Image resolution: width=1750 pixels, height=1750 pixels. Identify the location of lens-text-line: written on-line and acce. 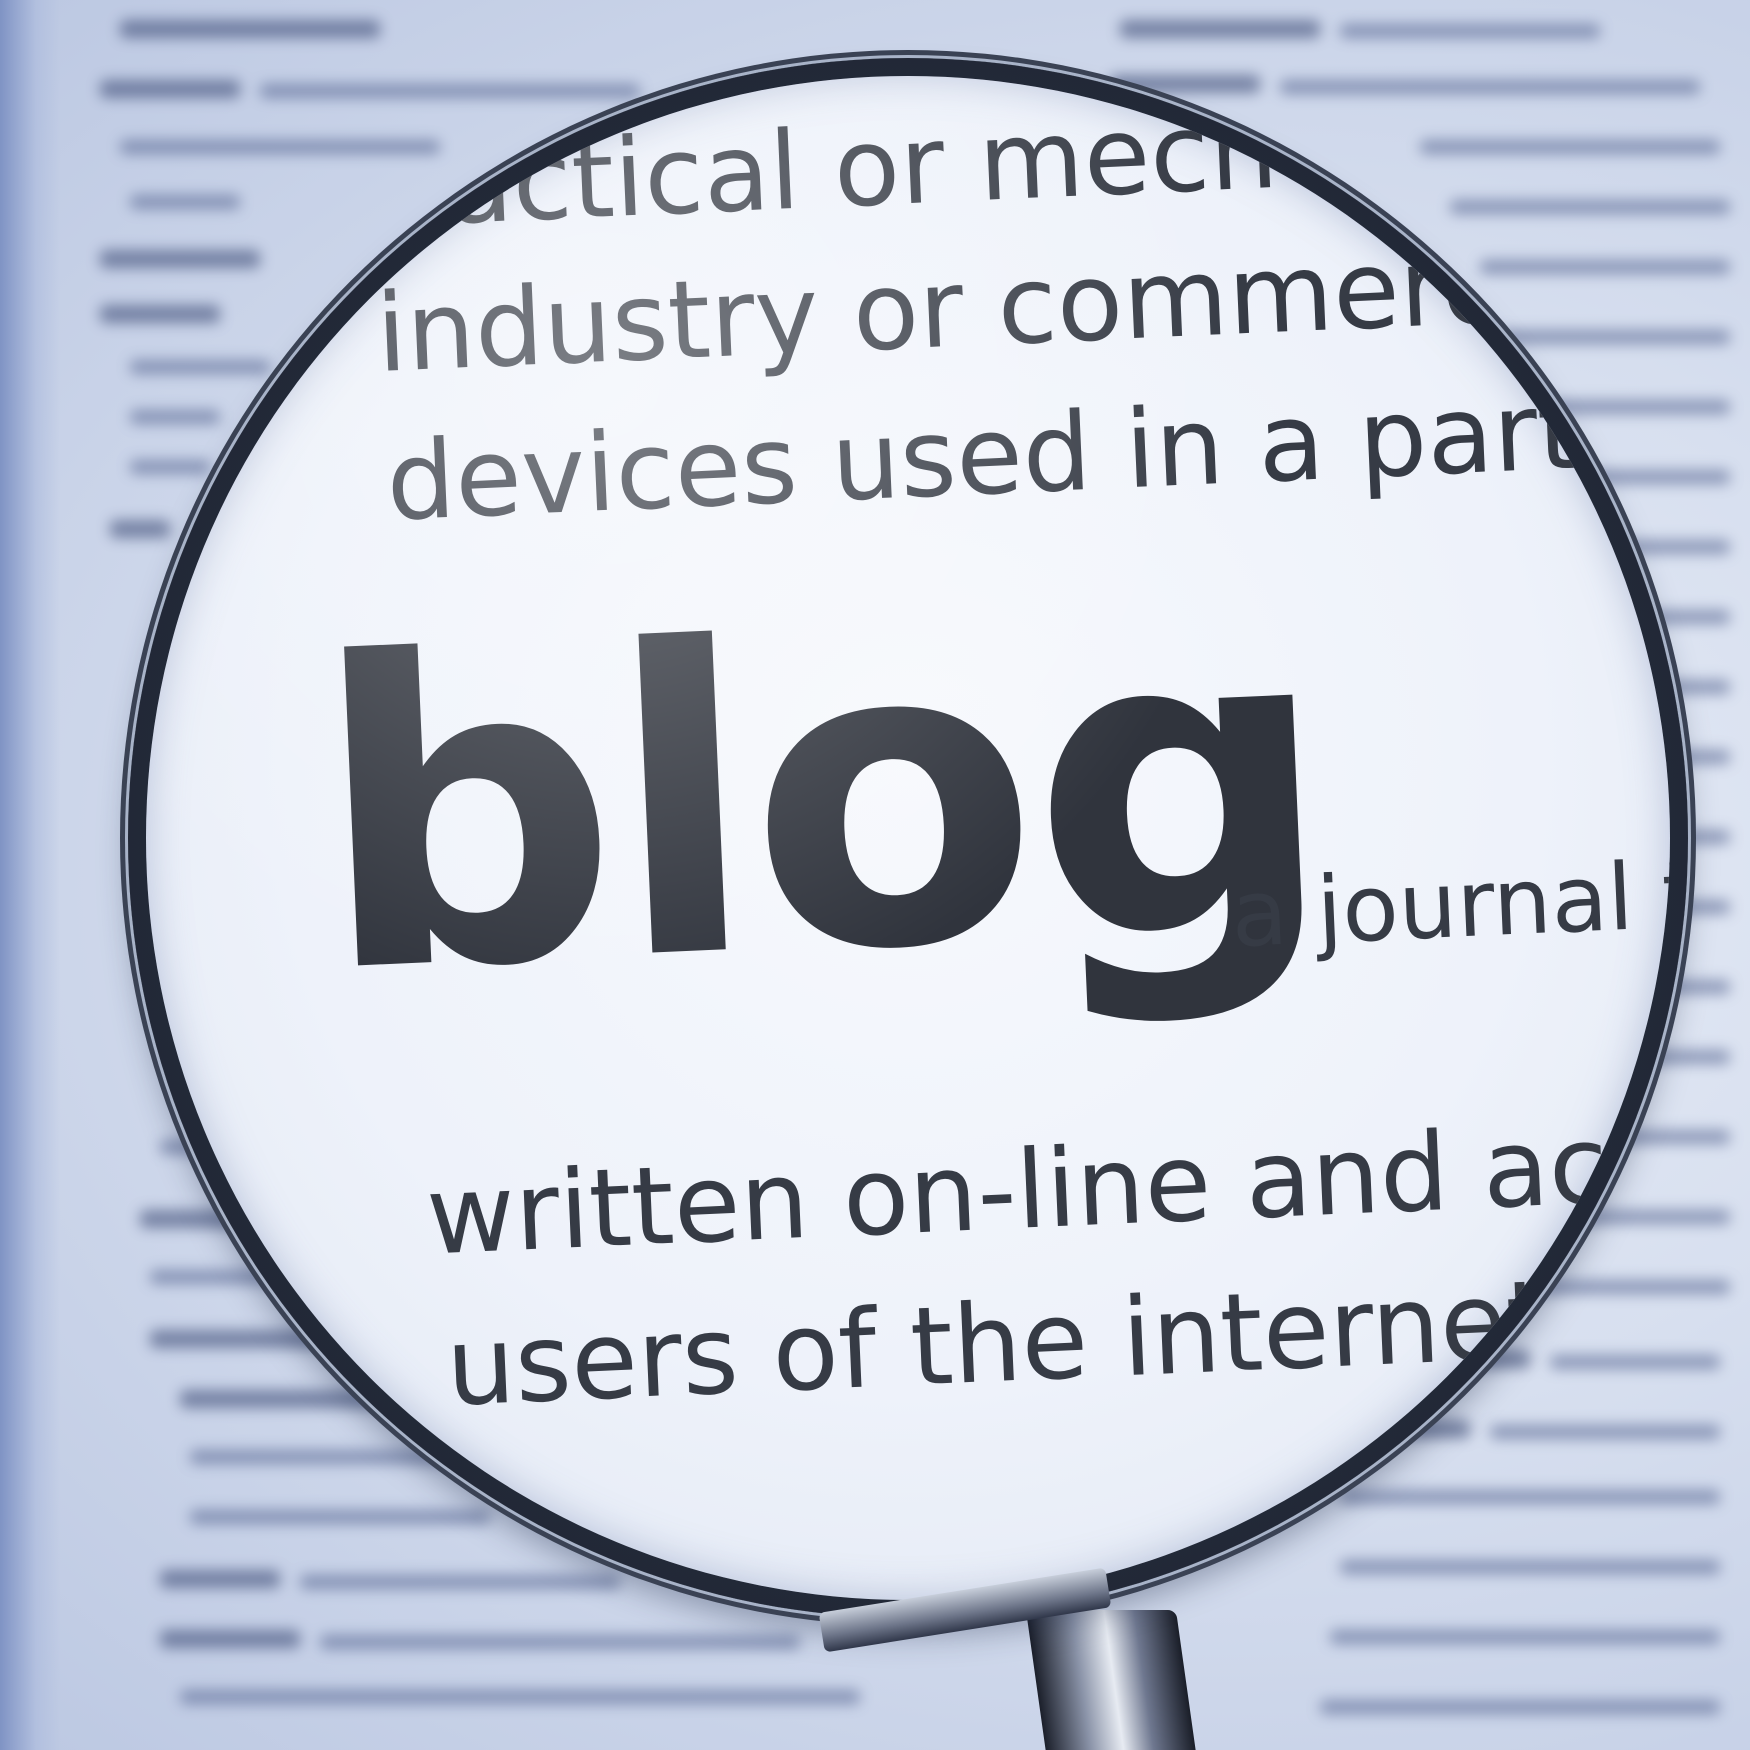
(1046, 1188).